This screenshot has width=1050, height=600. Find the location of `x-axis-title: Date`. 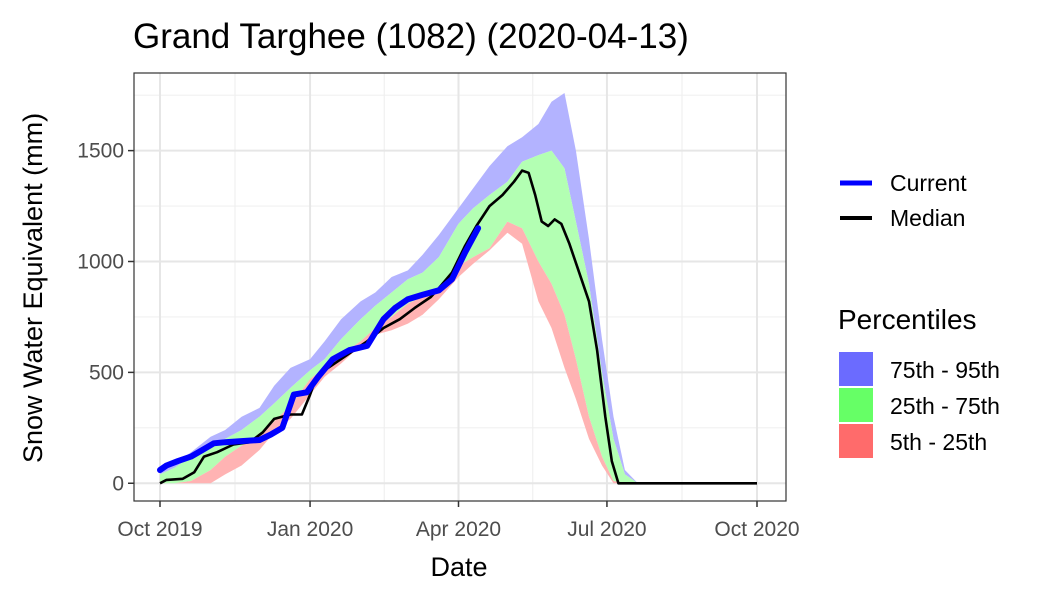

x-axis-title: Date is located at coordinates (458, 567).